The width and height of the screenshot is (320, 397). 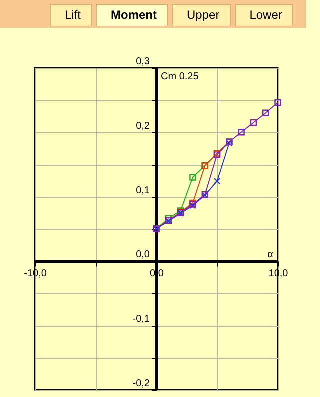 What do you see at coordinates (143, 190) in the screenshot?
I see `y-tick-label: 0,1` at bounding box center [143, 190].